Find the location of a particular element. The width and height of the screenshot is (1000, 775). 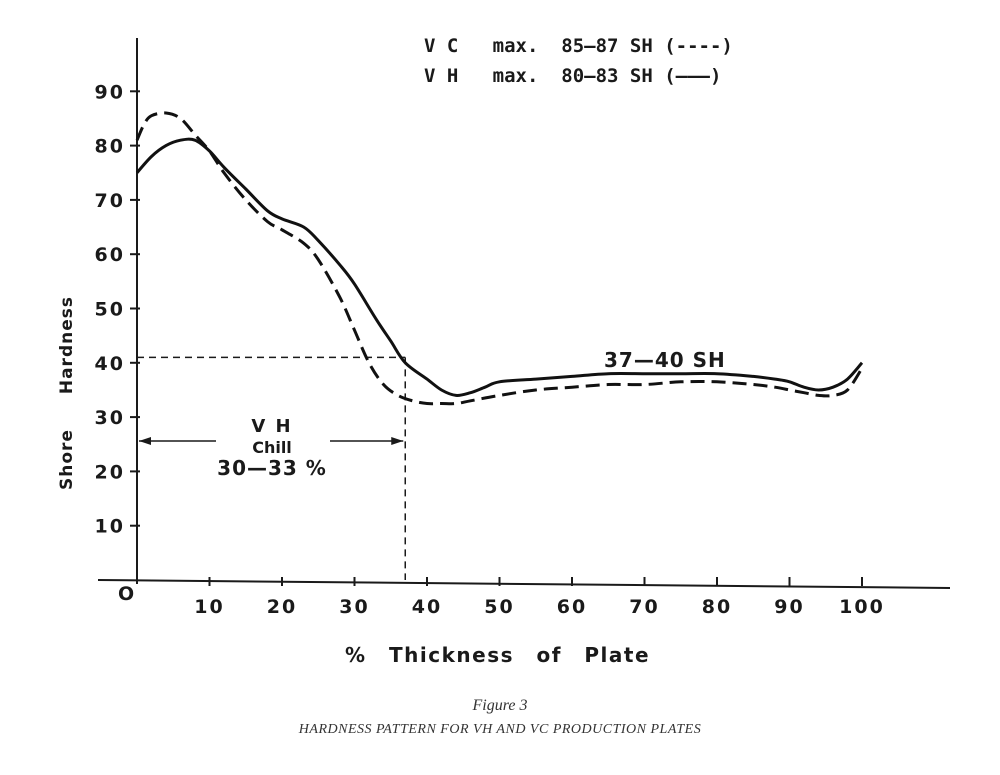

legend-entry-vh: V H max. 80—83 SH (———) is located at coordinates (572, 76).